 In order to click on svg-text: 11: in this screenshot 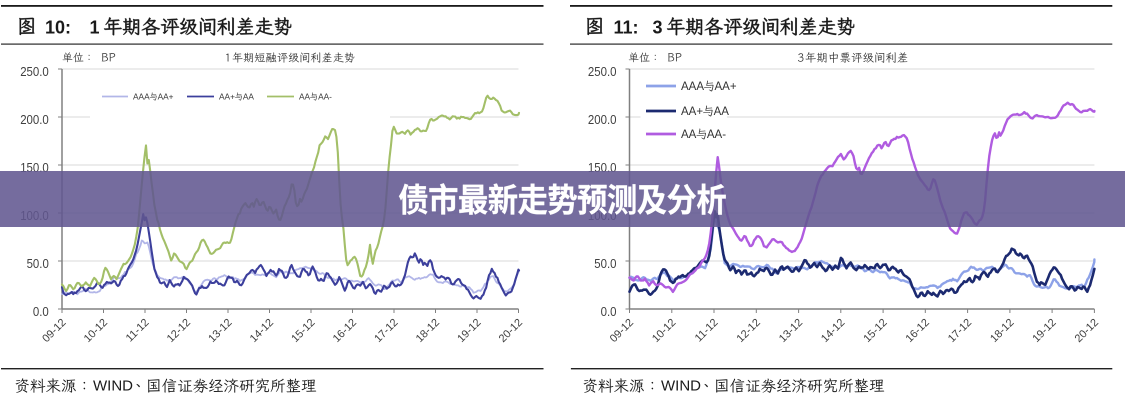, I will do `click(626, 27)`.